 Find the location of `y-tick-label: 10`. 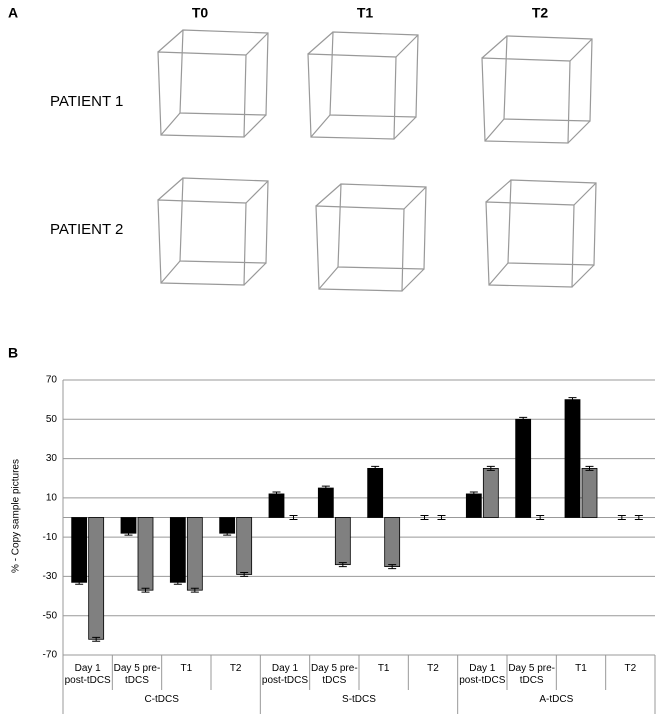

y-tick-label: 10 is located at coordinates (52, 497).